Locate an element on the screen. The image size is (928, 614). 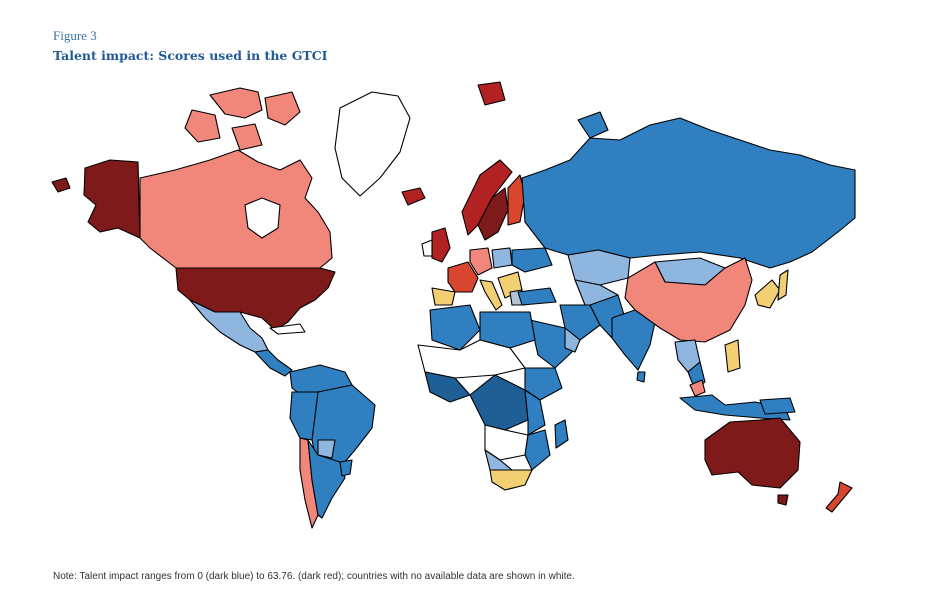
region-france is located at coordinates (463, 277).